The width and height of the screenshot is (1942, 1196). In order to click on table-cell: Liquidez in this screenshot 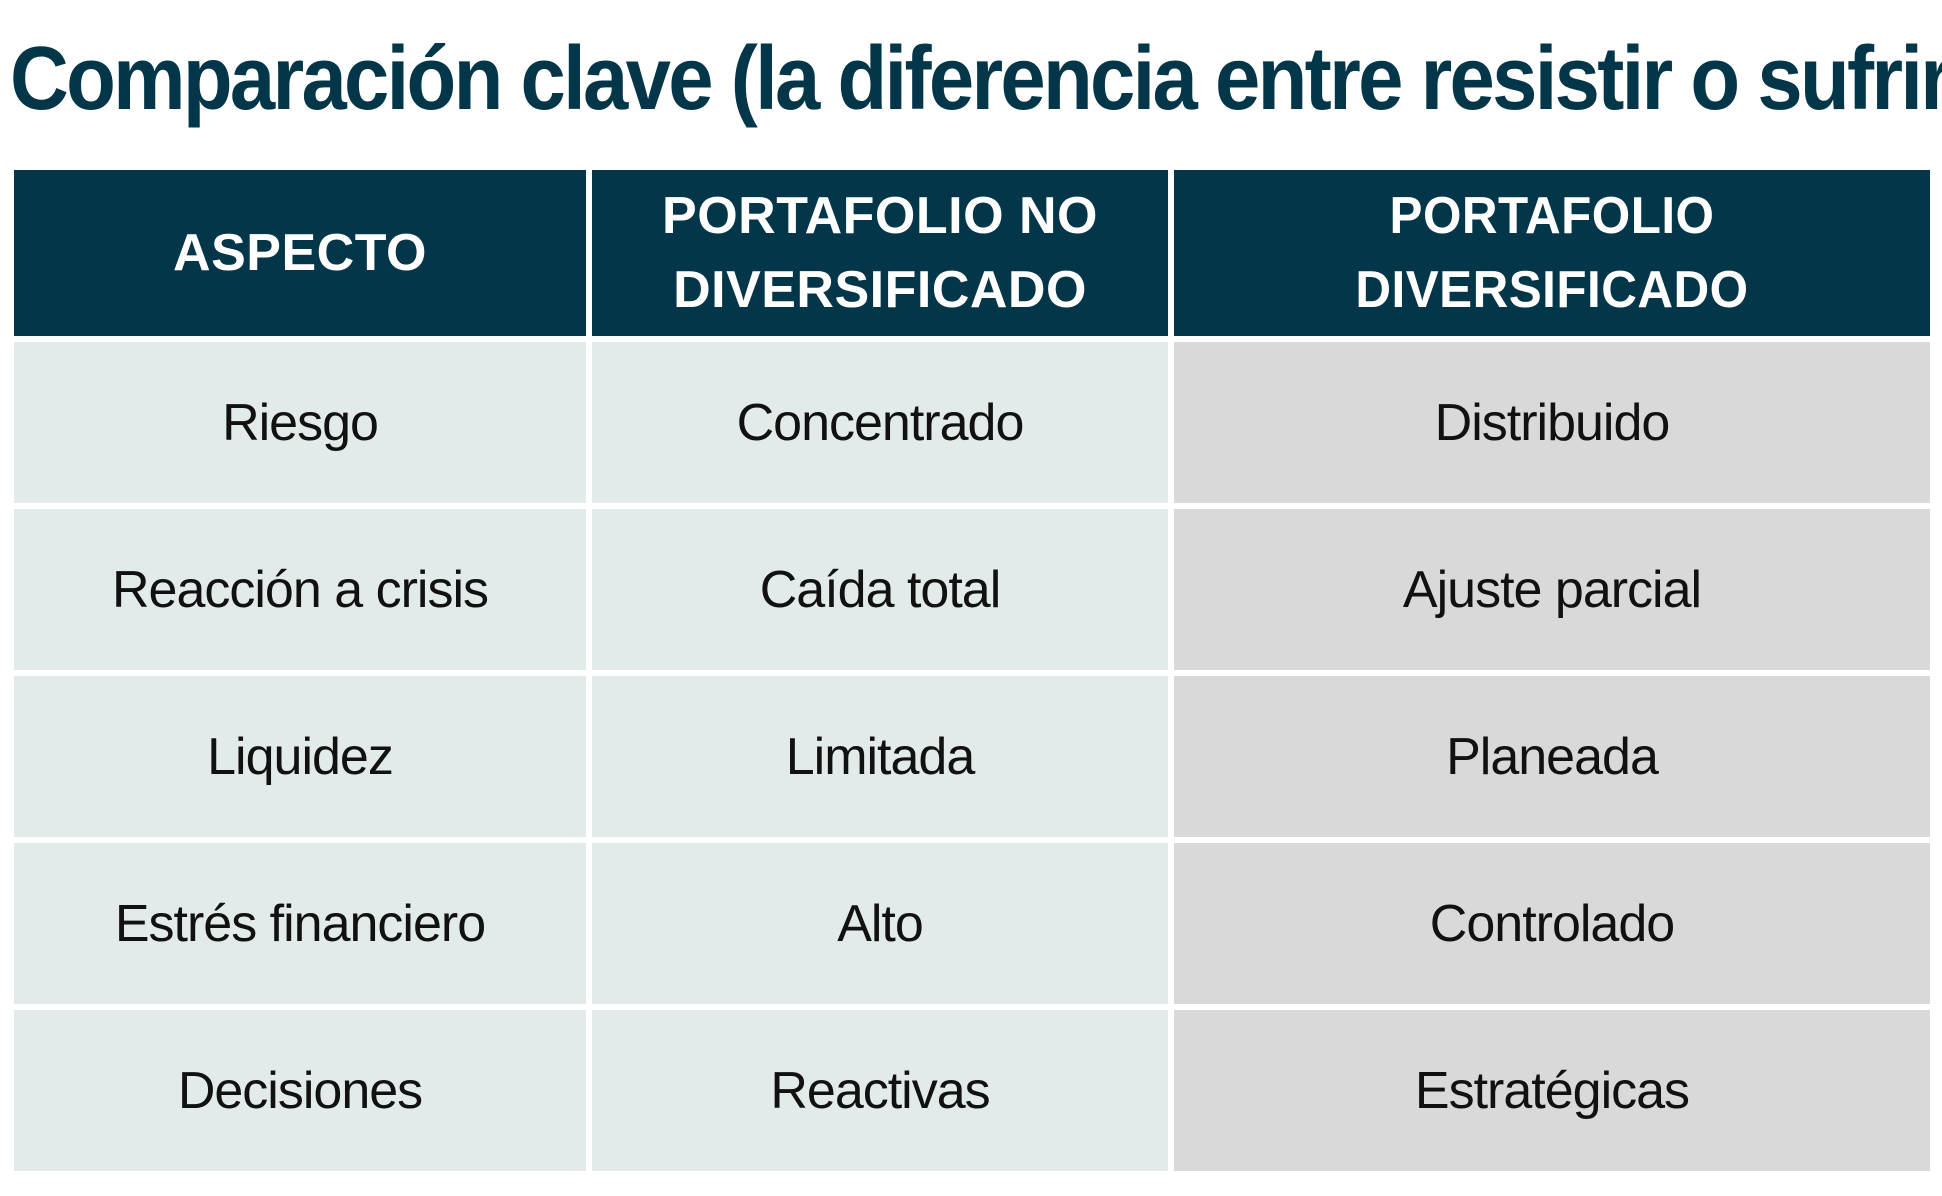, I will do `click(300, 756)`.